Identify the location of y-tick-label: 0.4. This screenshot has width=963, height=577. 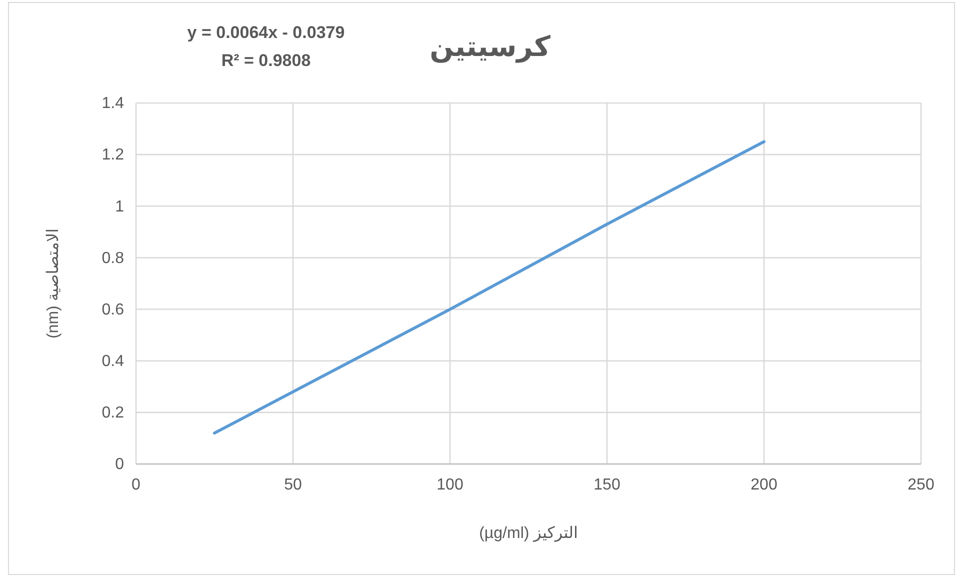
(113, 361).